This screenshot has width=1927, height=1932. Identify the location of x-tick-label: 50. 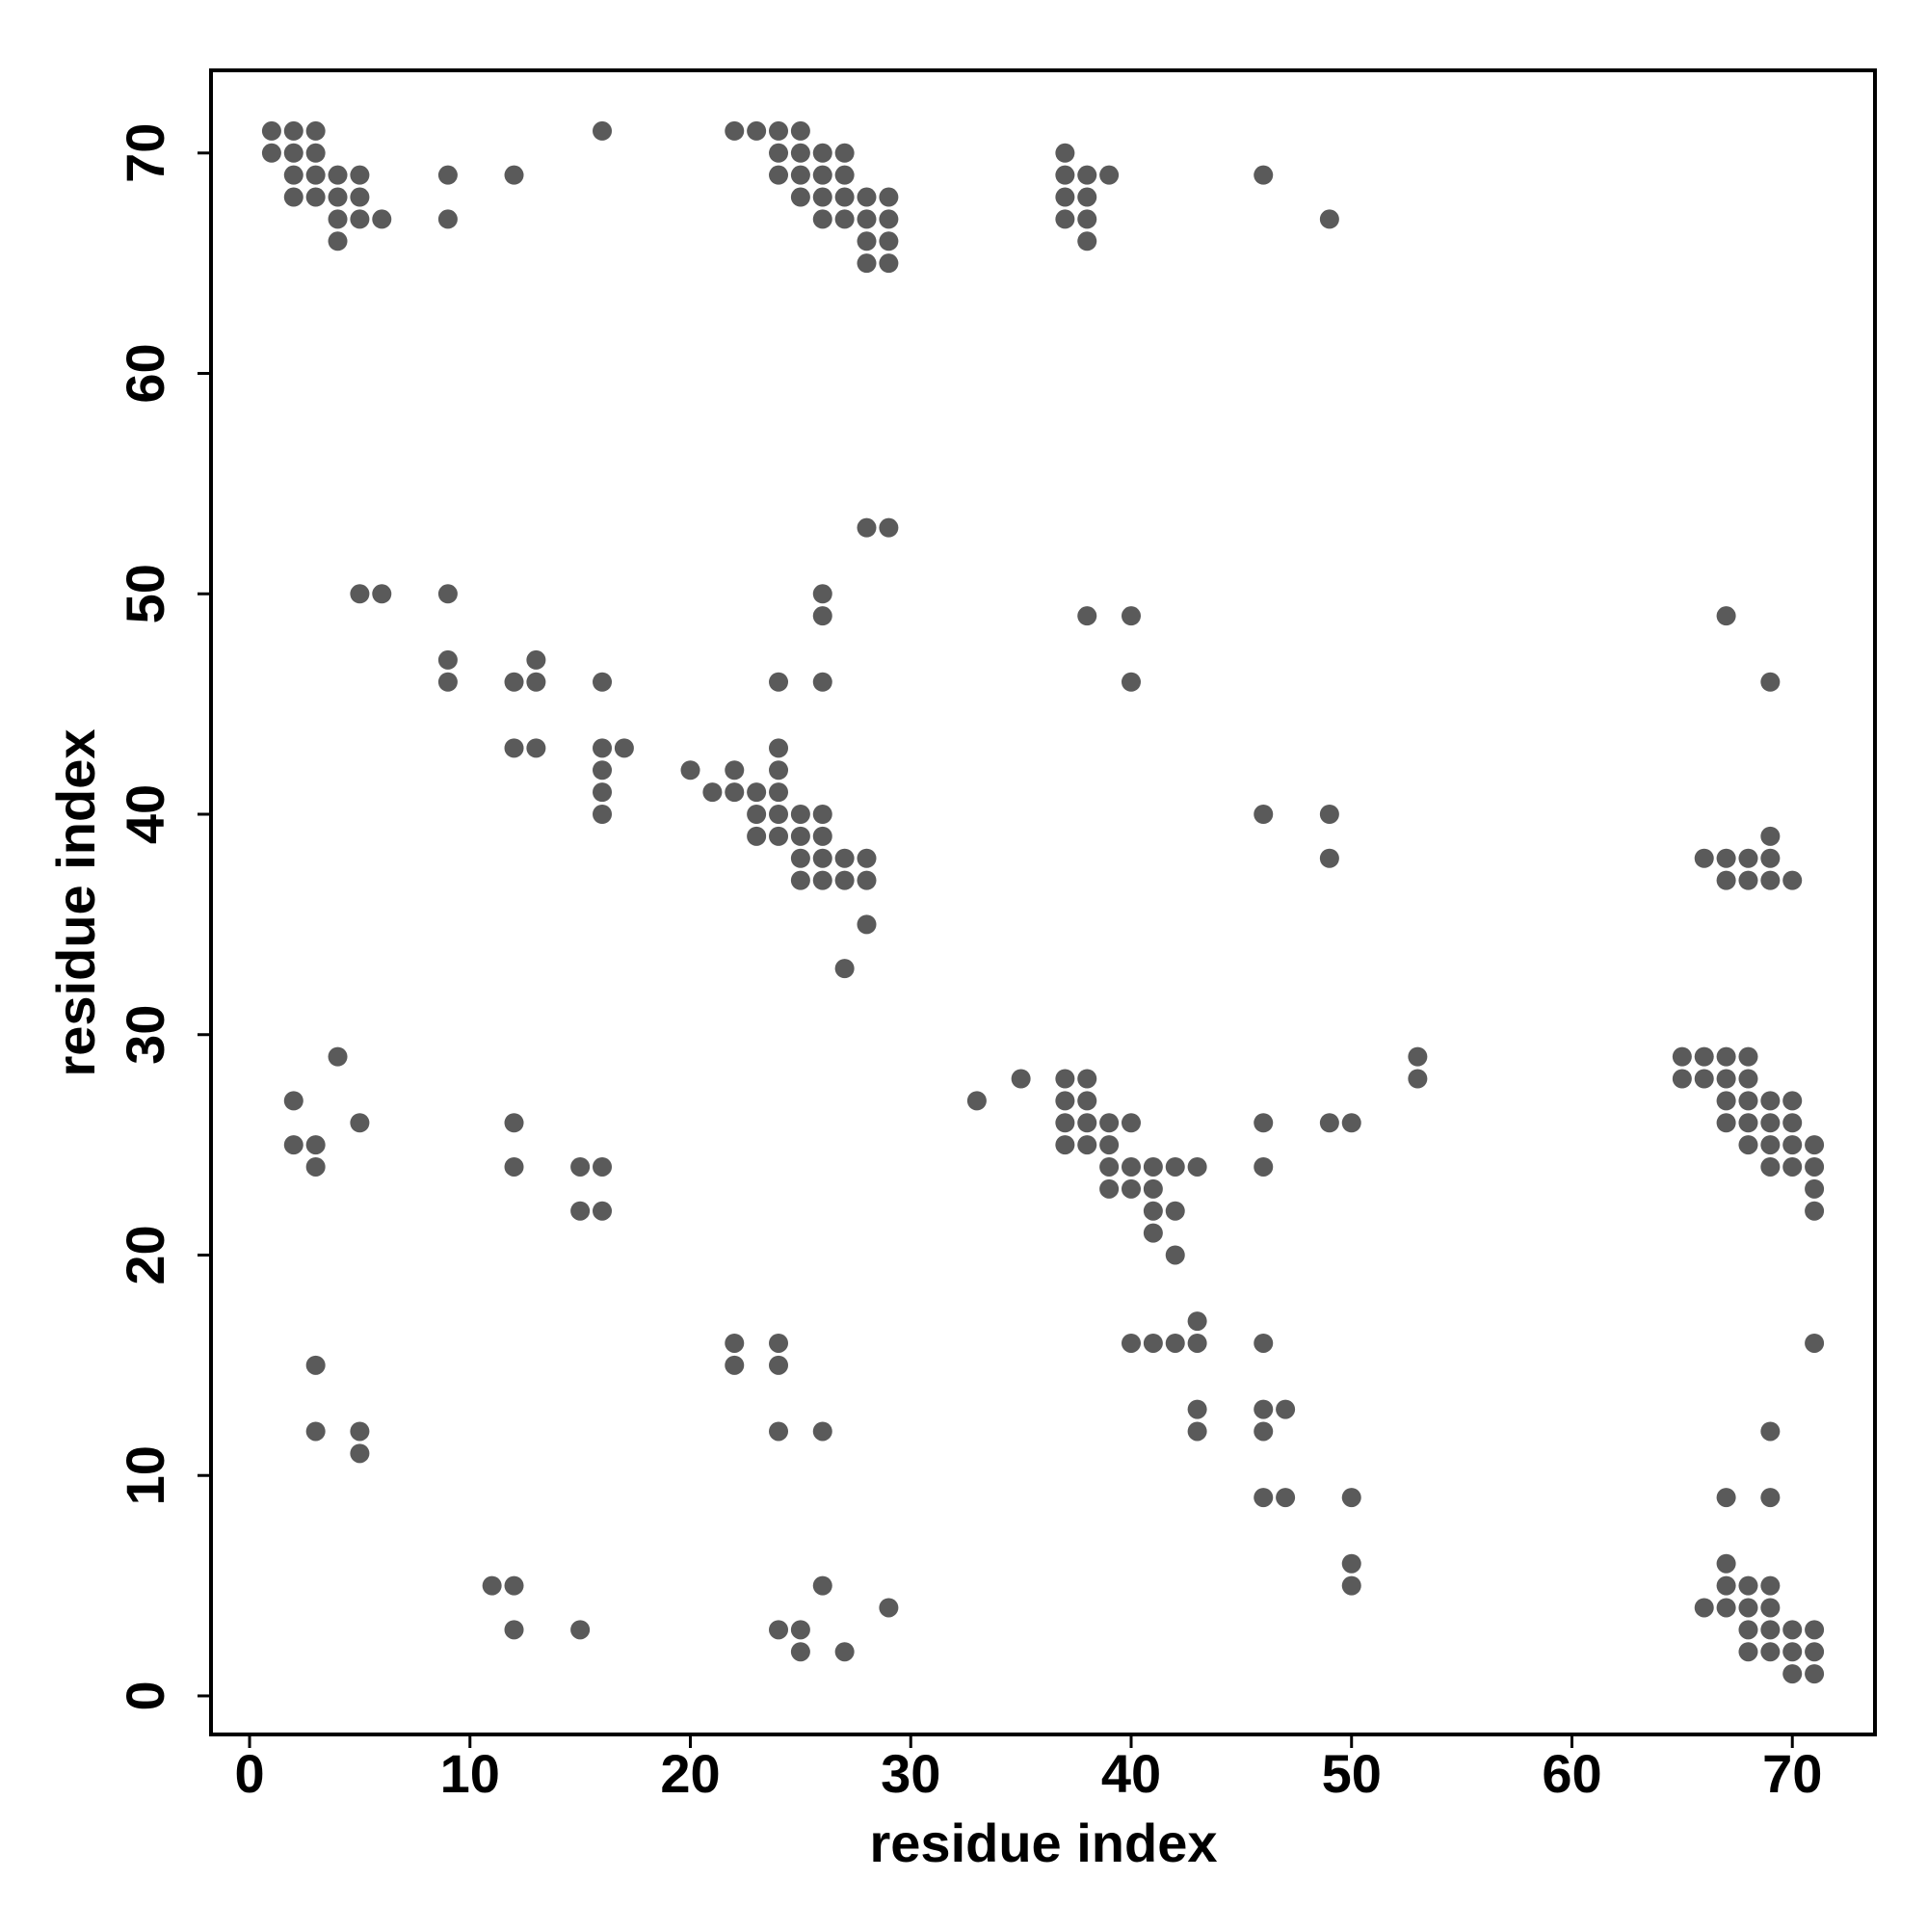
(1352, 1773).